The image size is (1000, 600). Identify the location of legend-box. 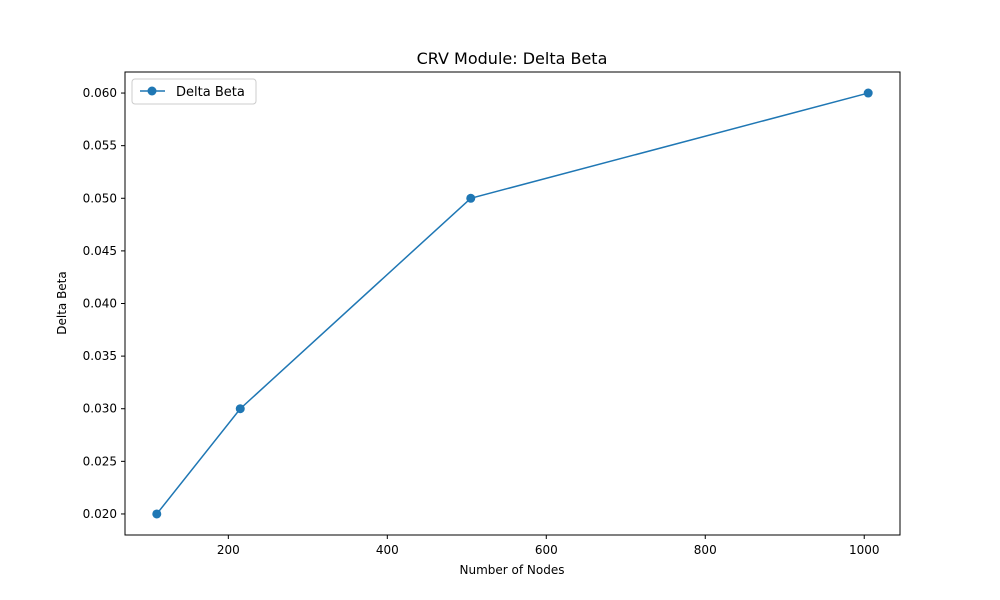
(194, 91).